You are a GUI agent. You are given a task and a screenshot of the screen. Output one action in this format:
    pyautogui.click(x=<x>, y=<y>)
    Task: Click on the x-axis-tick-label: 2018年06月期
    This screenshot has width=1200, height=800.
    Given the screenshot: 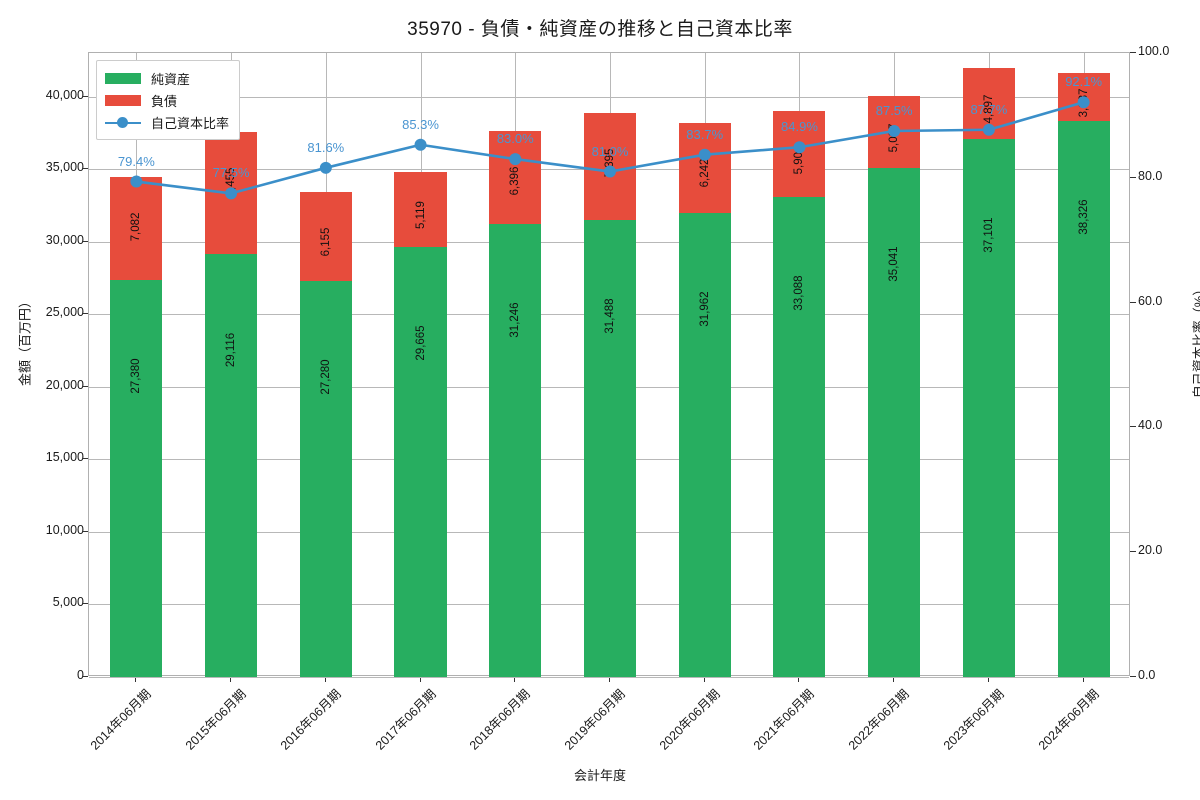 What is the action you would take?
    pyautogui.click(x=500, y=719)
    